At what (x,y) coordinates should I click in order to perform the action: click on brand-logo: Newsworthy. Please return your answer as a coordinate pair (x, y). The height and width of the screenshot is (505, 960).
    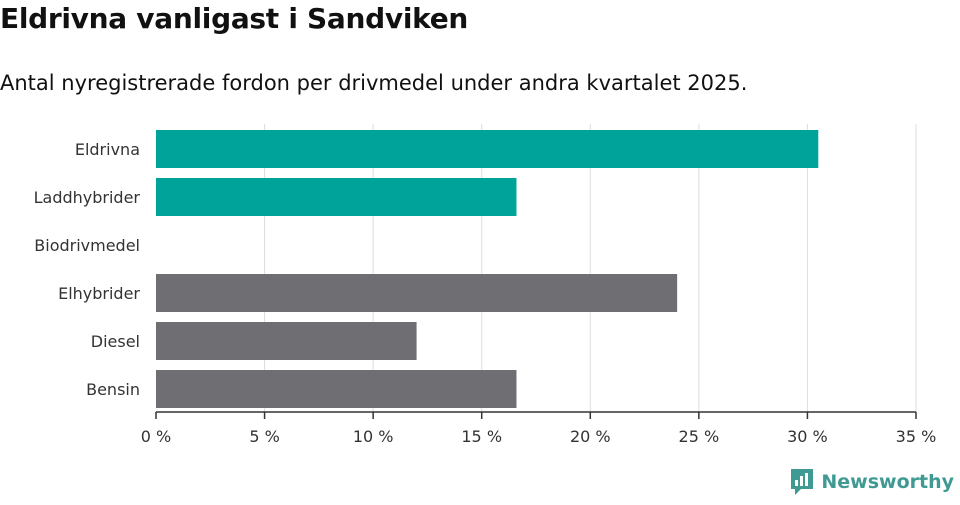
    Looking at the image, I should click on (871, 482).